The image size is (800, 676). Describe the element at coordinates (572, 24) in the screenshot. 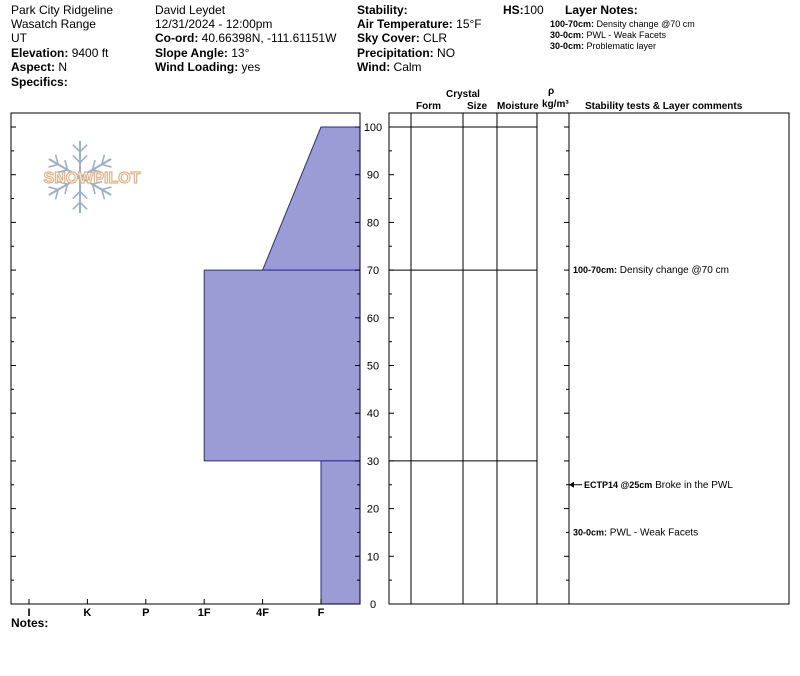

I see `layer-note-range: 100-70cm:` at that location.